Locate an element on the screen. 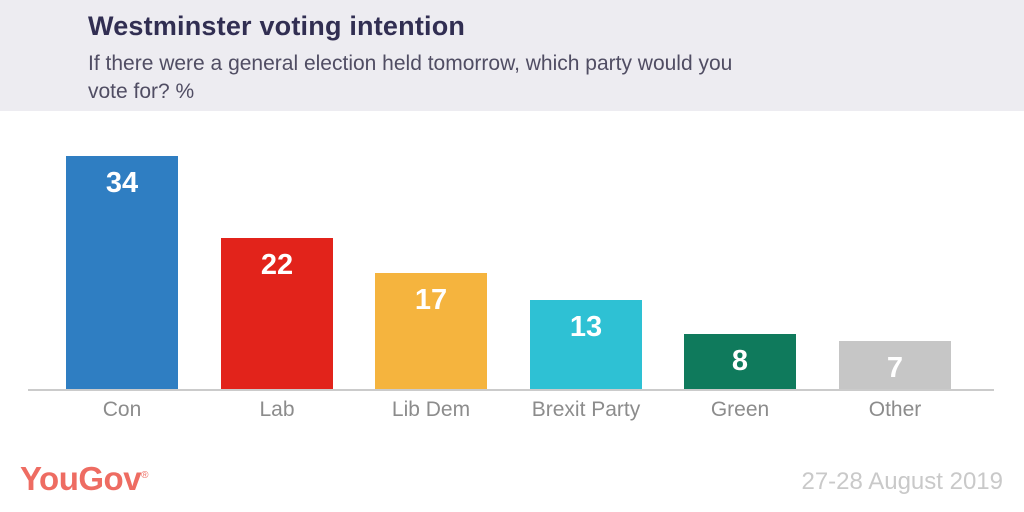  bar-brexit-party: 13 is located at coordinates (586, 344).